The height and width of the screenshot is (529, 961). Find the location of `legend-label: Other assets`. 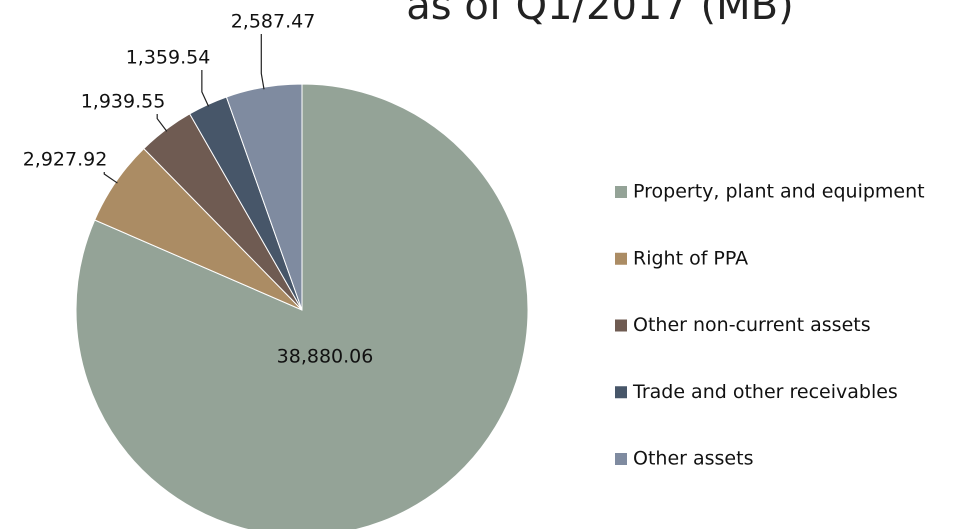

legend-label: Other assets is located at coordinates (693, 459).